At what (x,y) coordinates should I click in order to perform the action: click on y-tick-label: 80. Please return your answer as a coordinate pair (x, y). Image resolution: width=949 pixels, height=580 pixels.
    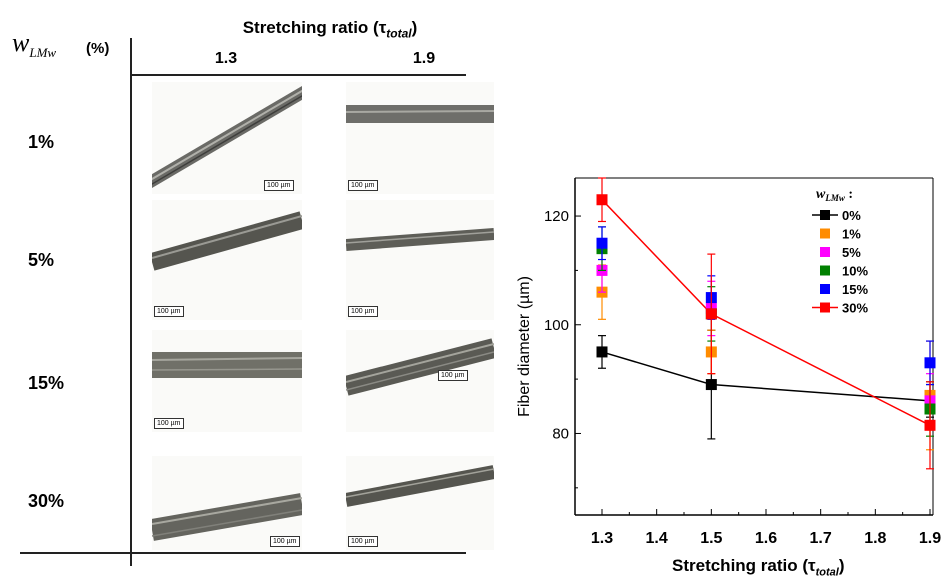
    Looking at the image, I should click on (560, 433).